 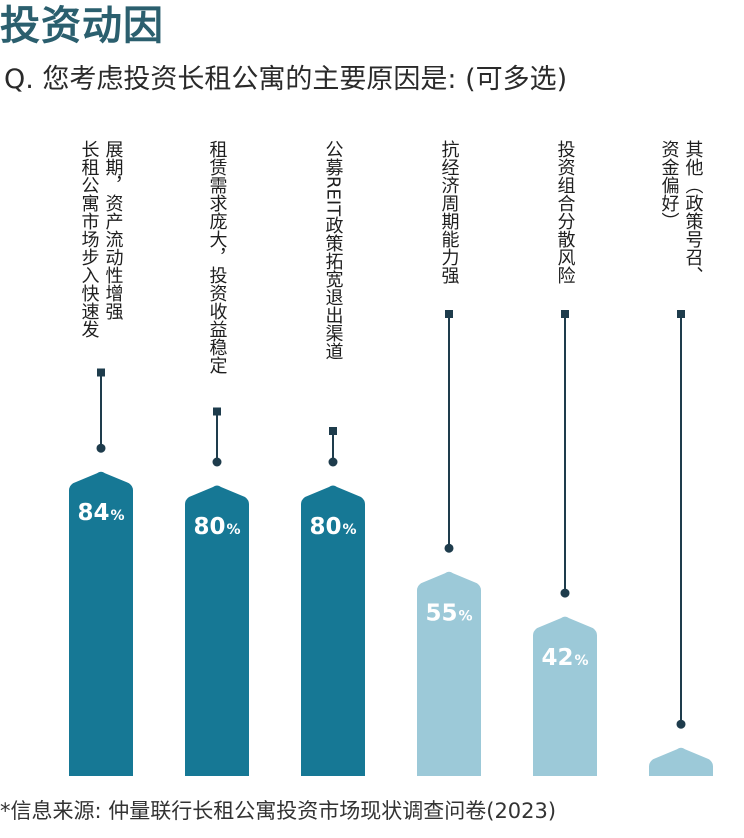 I want to click on value-number: 84, so click(x=93, y=513).